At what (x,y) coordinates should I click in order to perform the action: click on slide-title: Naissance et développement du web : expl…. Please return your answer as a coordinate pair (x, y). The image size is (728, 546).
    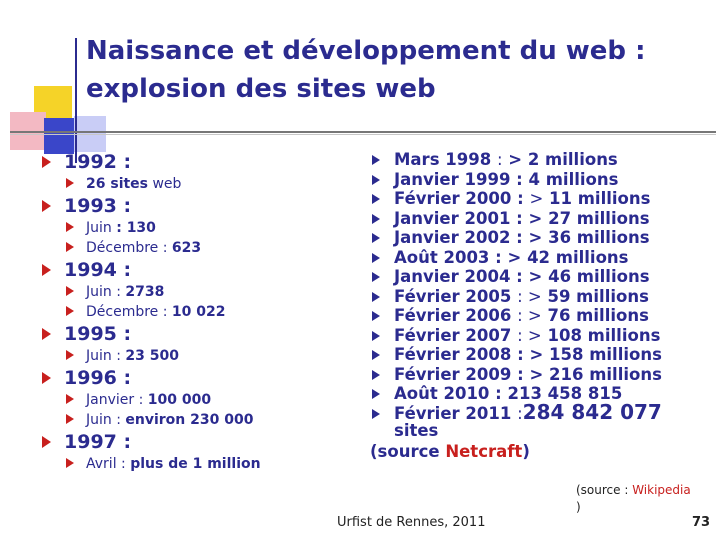
    Looking at the image, I should click on (366, 70).